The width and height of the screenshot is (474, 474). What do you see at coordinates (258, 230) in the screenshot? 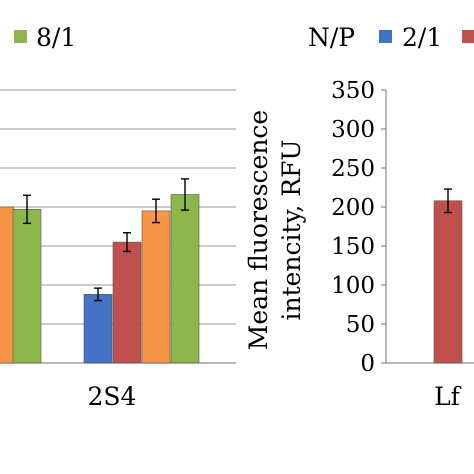
I see `y-axis-title-line1: Mean fluorescence` at bounding box center [258, 230].